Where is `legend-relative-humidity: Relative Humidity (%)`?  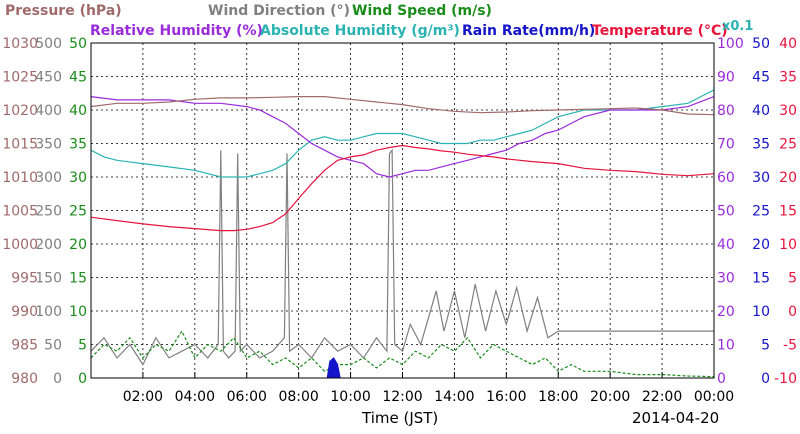 legend-relative-humidity: Relative Humidity (%) is located at coordinates (176, 31).